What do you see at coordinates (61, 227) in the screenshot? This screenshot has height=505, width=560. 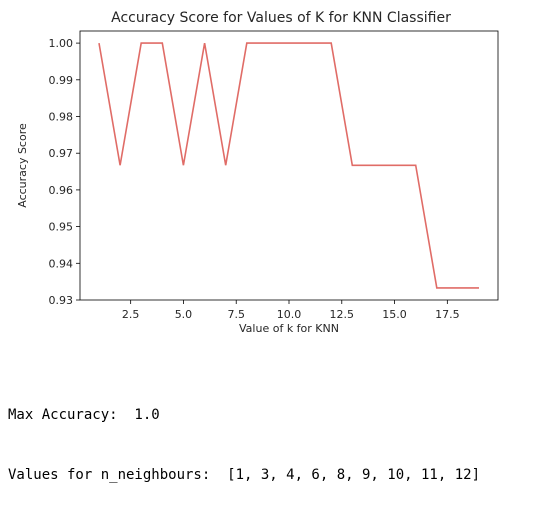 I see `y-tick-label: 0.95` at bounding box center [61, 227].